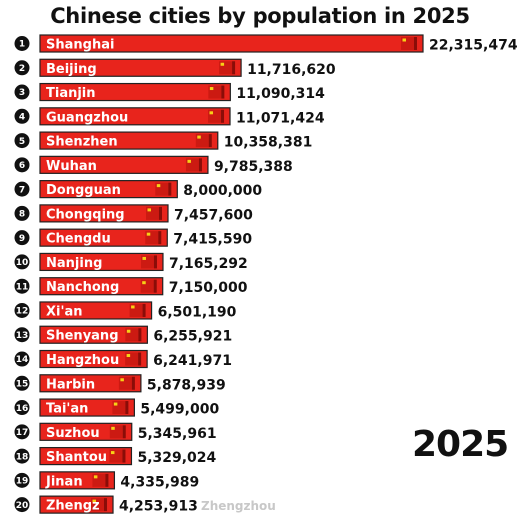  I want to click on chart-title: Chinese cities by population in 2025, so click(260, 16).